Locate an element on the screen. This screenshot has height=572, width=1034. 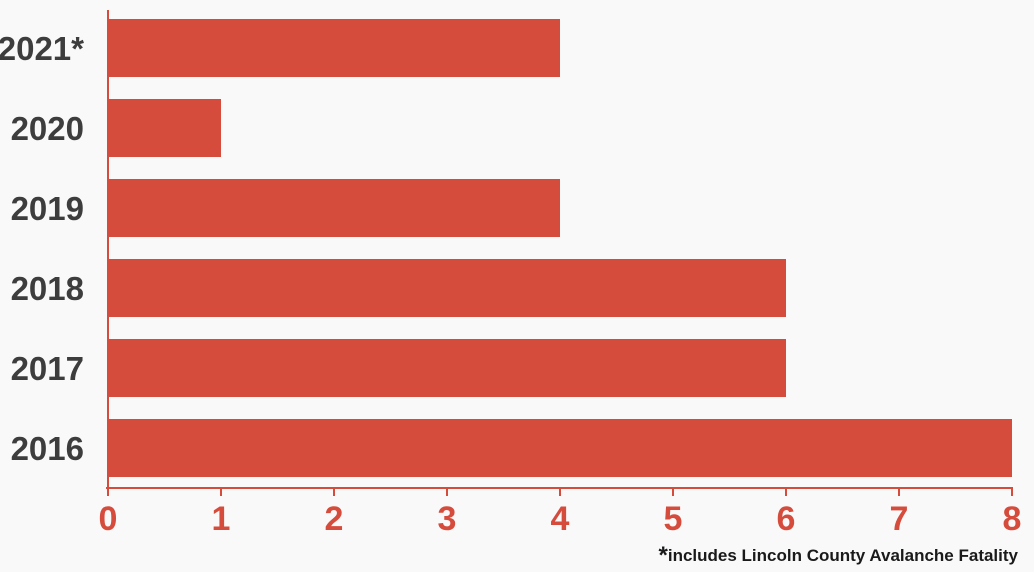
x-tick-label: 3 is located at coordinates (447, 519).